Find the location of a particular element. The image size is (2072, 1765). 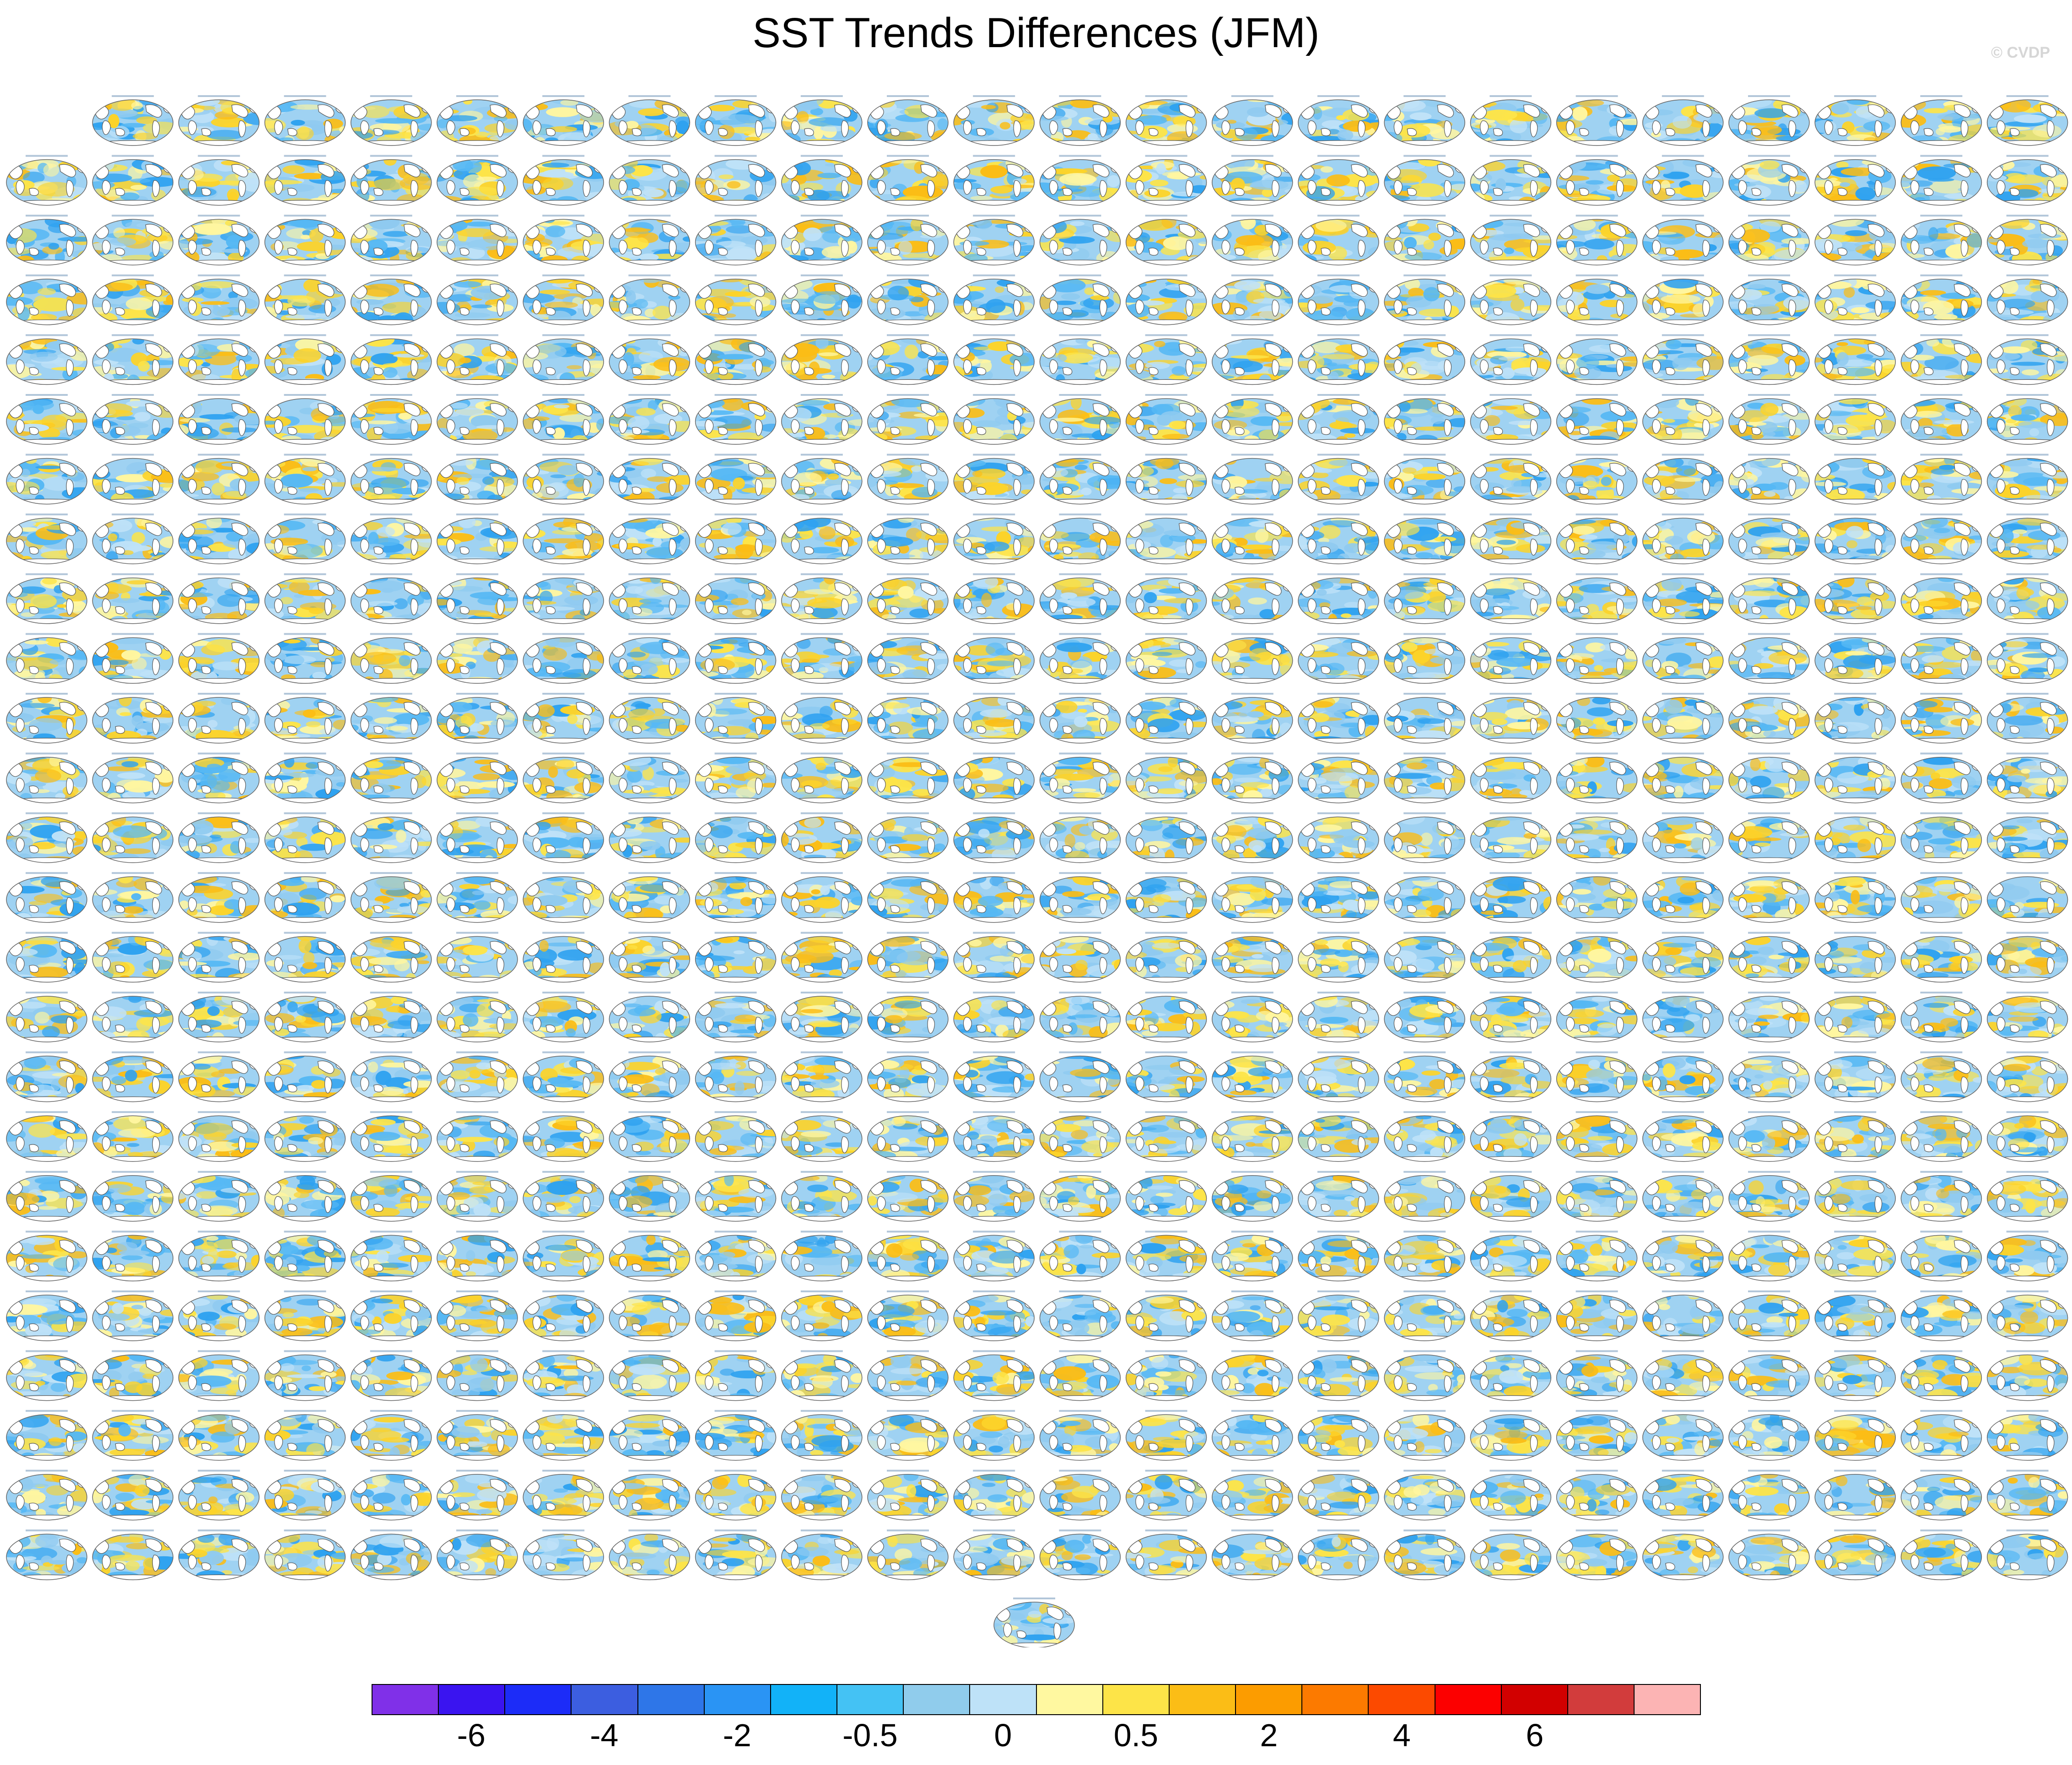

colorbar-tick-label: -6 is located at coordinates (472, 1736).